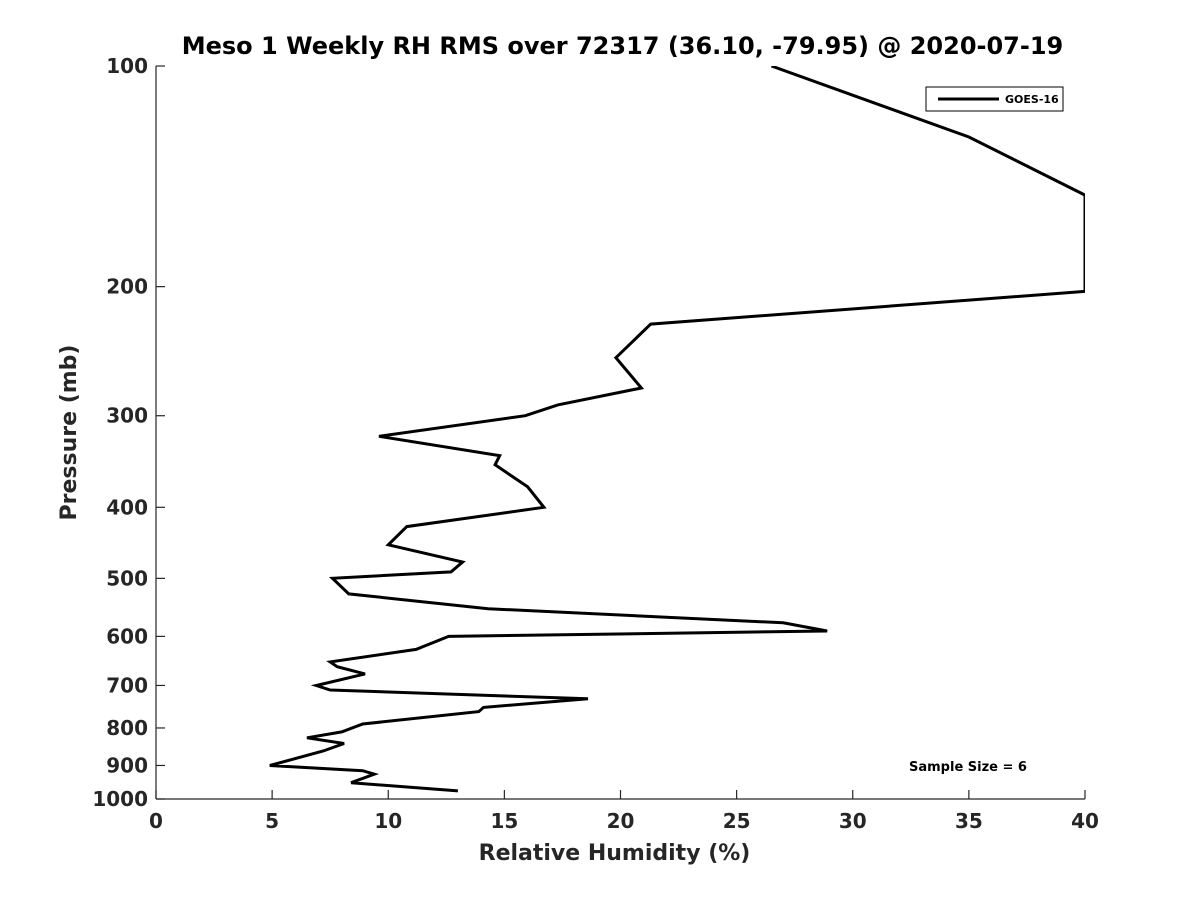  Describe the element at coordinates (994, 99) in the screenshot. I see `legend: GOES-16` at that location.